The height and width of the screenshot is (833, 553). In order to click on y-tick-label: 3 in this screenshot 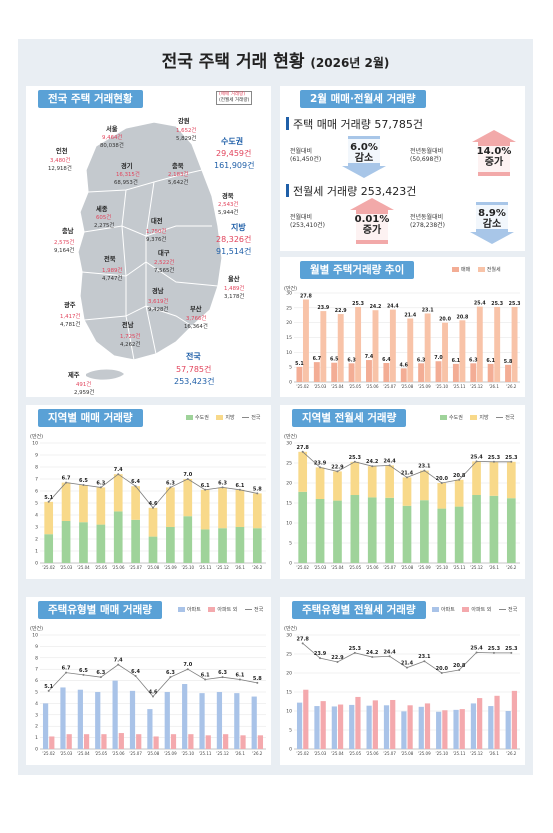, I will do `click(36, 528)`.